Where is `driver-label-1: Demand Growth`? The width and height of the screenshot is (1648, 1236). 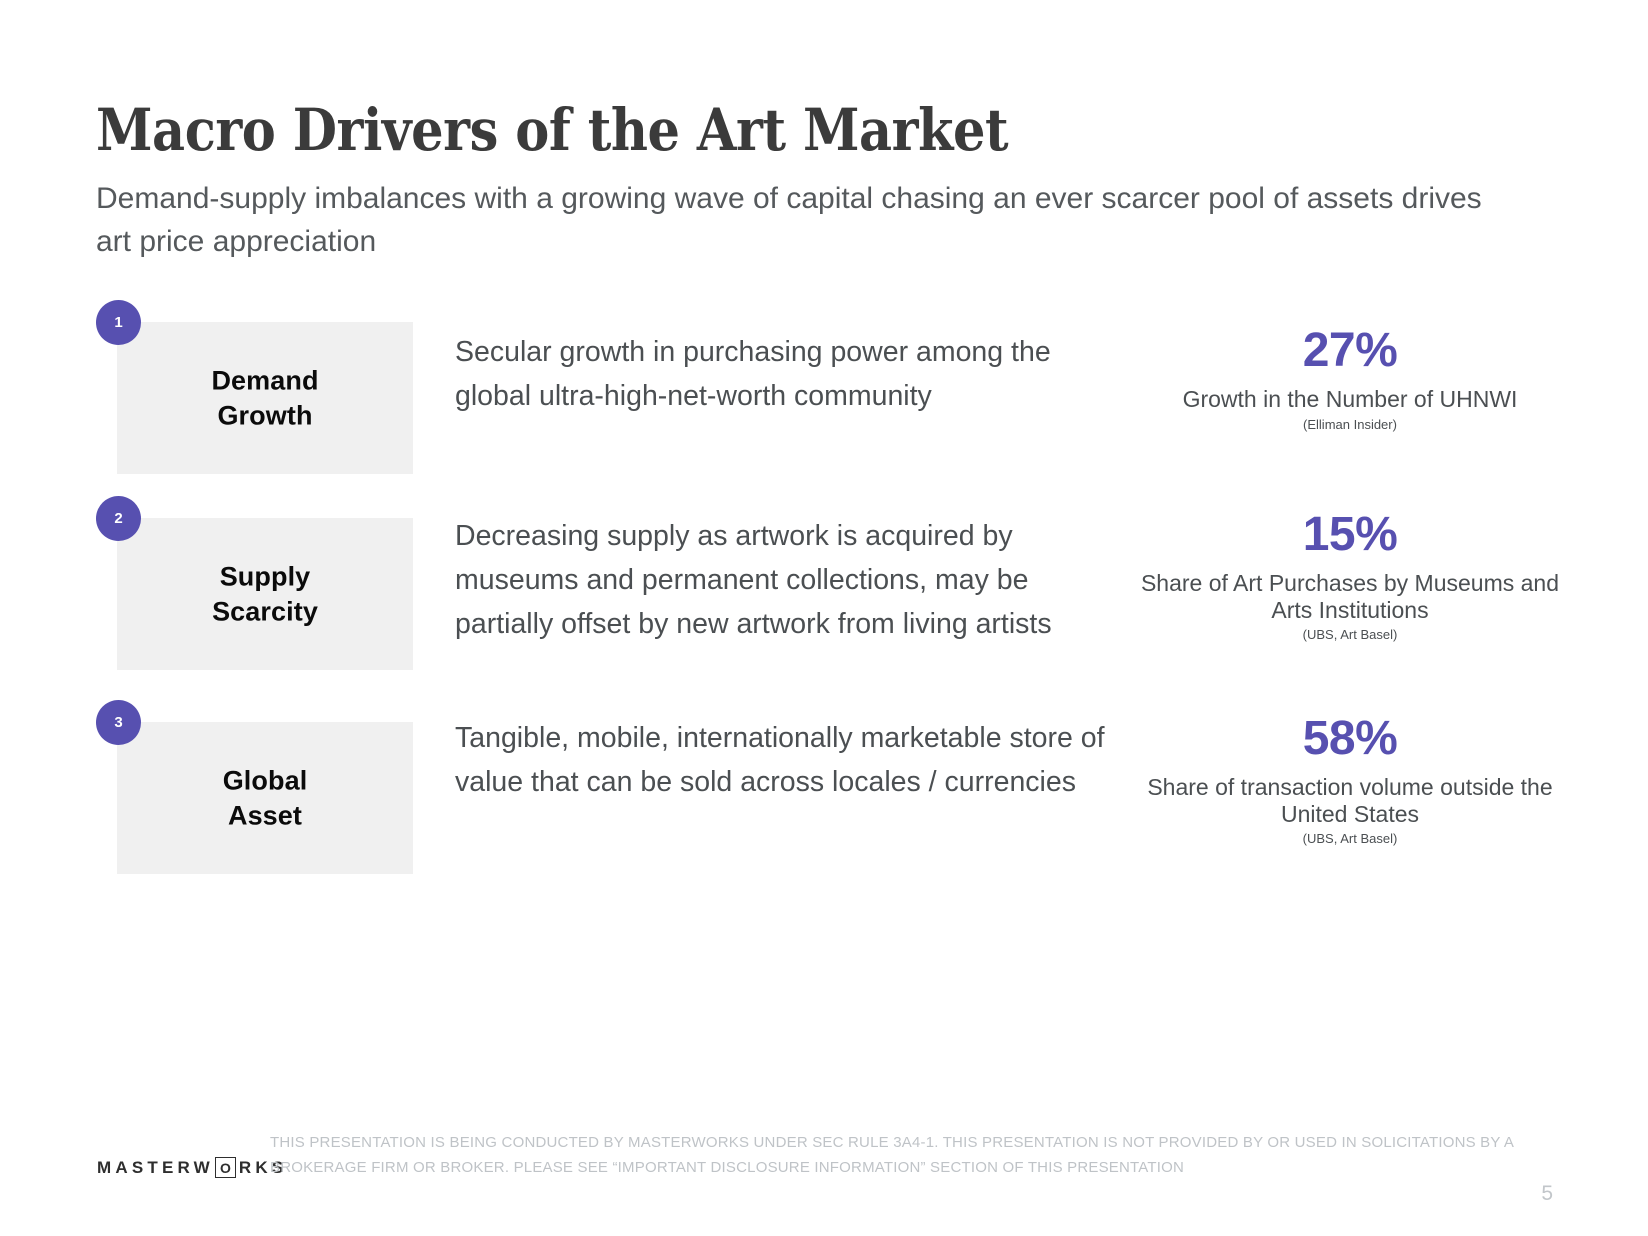
driver-label-1: Demand Growth is located at coordinates (265, 397).